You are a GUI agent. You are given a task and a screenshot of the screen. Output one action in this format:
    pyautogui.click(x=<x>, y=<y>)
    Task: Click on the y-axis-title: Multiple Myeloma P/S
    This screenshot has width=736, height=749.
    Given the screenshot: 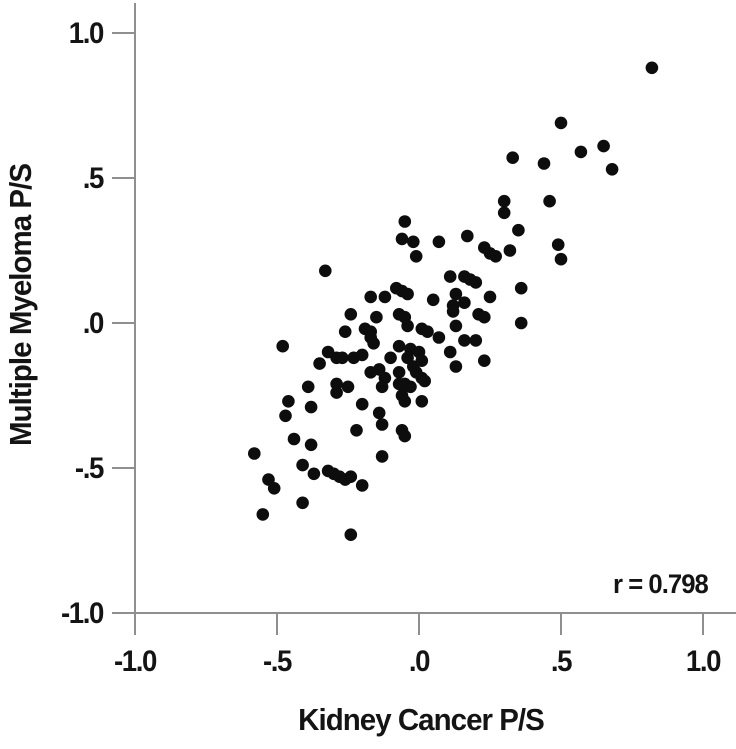 What is the action you would take?
    pyautogui.click(x=20, y=305)
    